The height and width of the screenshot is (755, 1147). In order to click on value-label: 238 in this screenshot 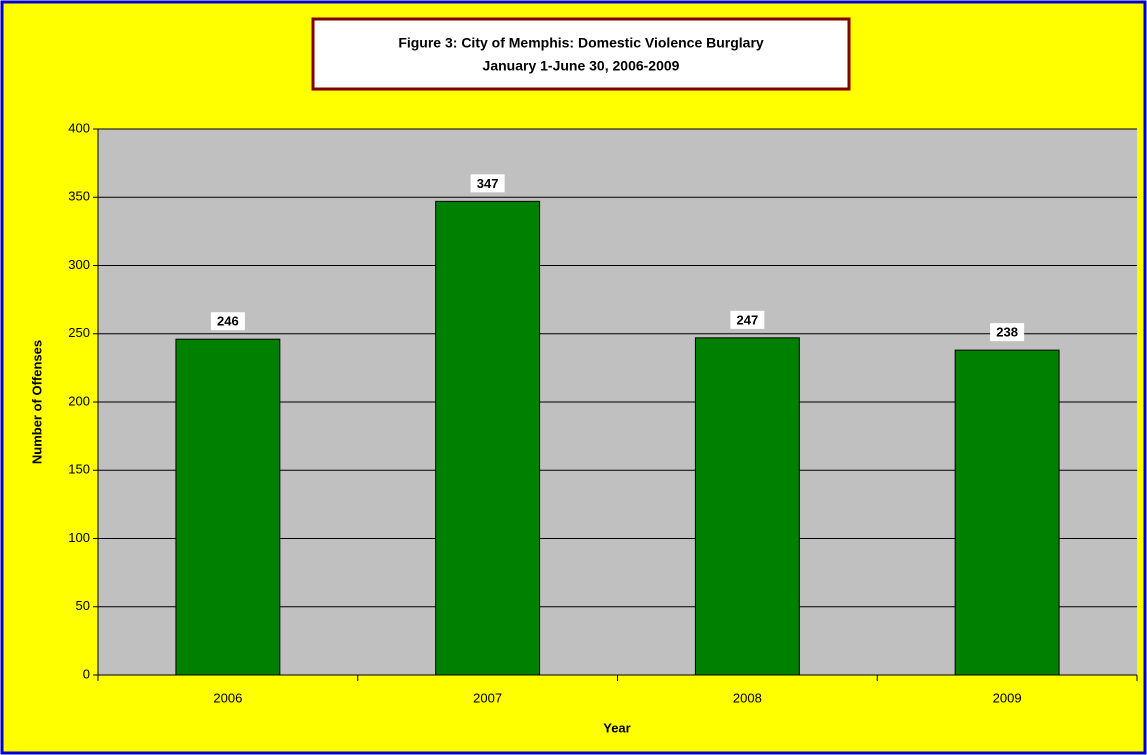, I will do `click(1007, 332)`.